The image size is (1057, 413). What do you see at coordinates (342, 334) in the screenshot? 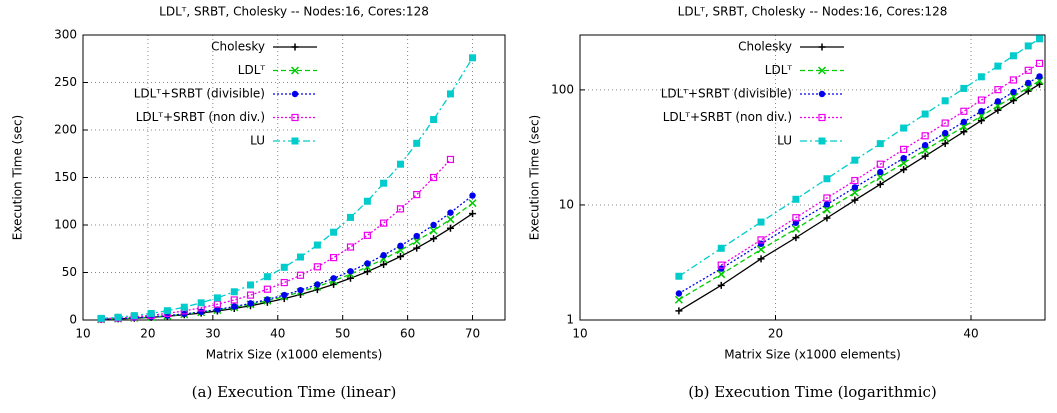
I see `x-tick-label: 50` at bounding box center [342, 334].